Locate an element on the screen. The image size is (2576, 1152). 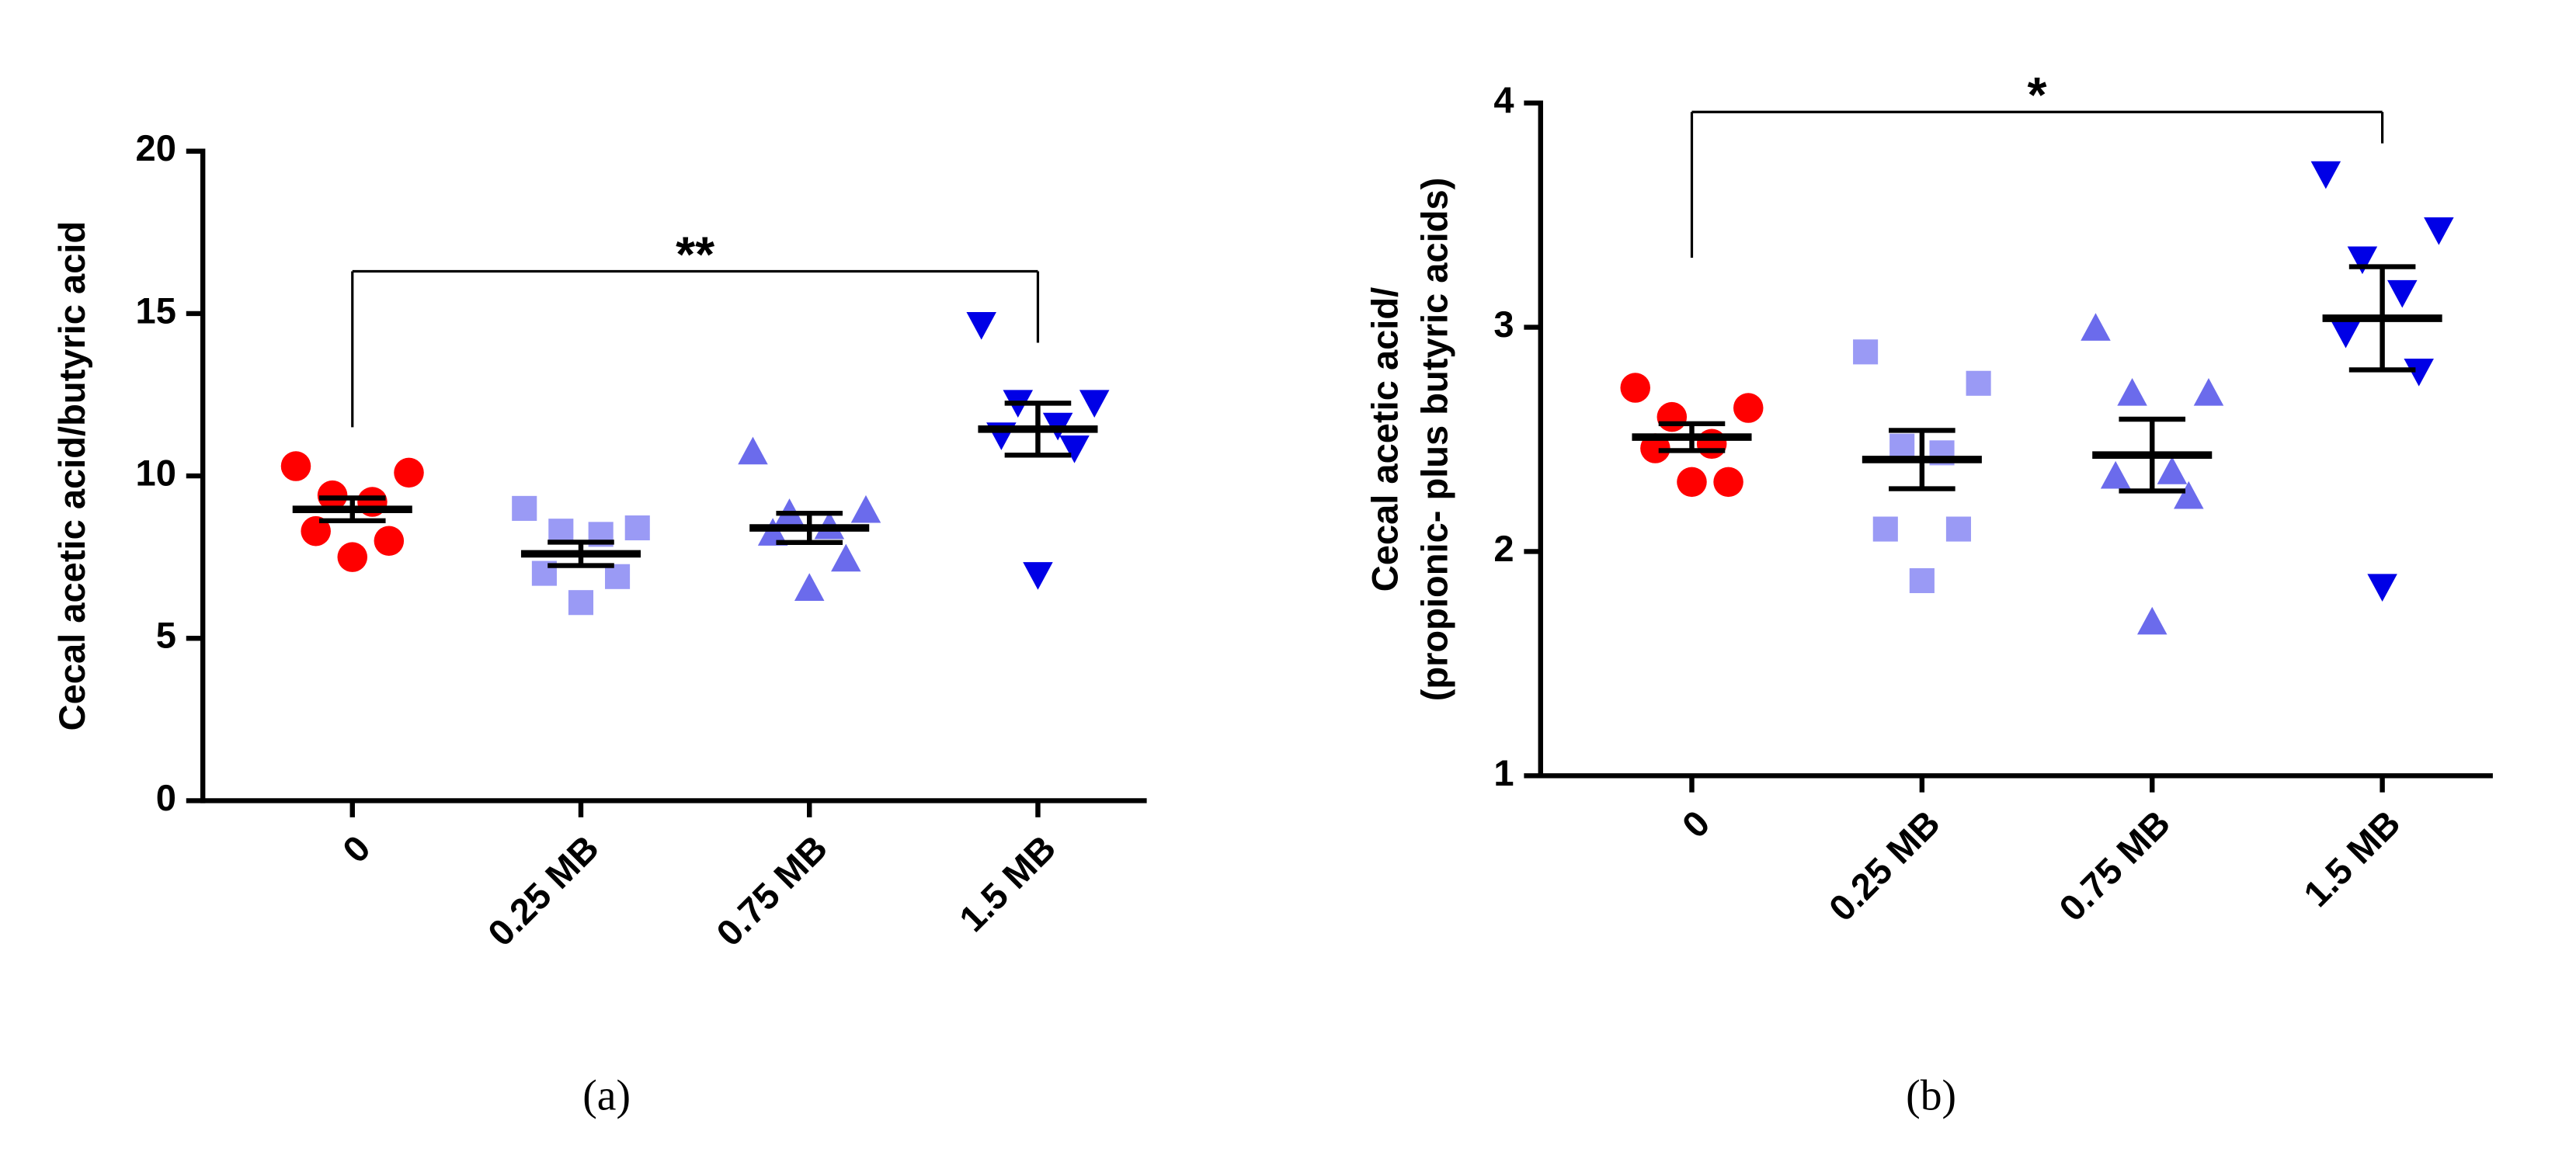
y-tick-label: 1 is located at coordinates (1503, 772).